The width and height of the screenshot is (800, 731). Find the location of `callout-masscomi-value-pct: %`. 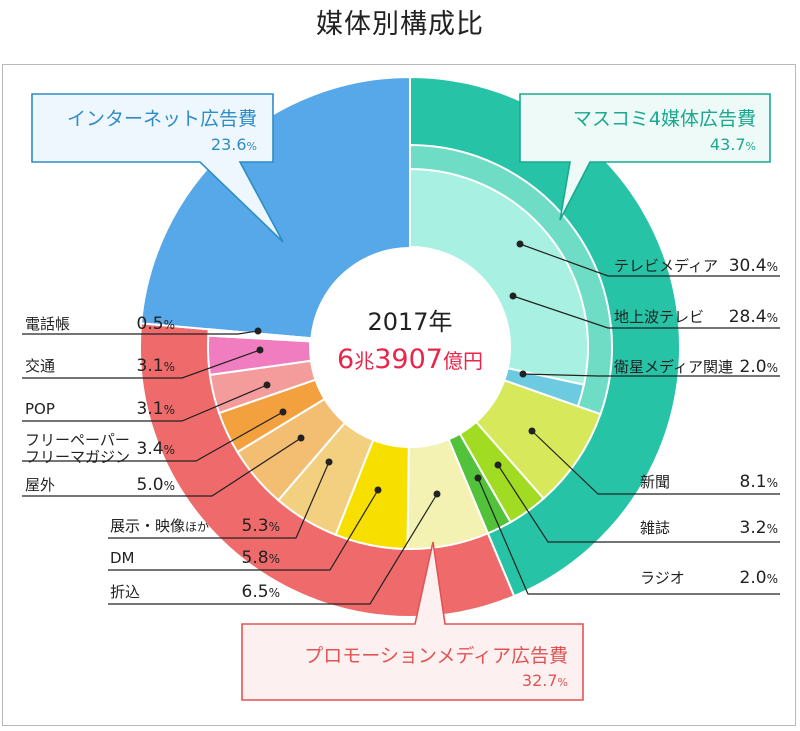

callout-masscomi-value-pct: % is located at coordinates (751, 146).